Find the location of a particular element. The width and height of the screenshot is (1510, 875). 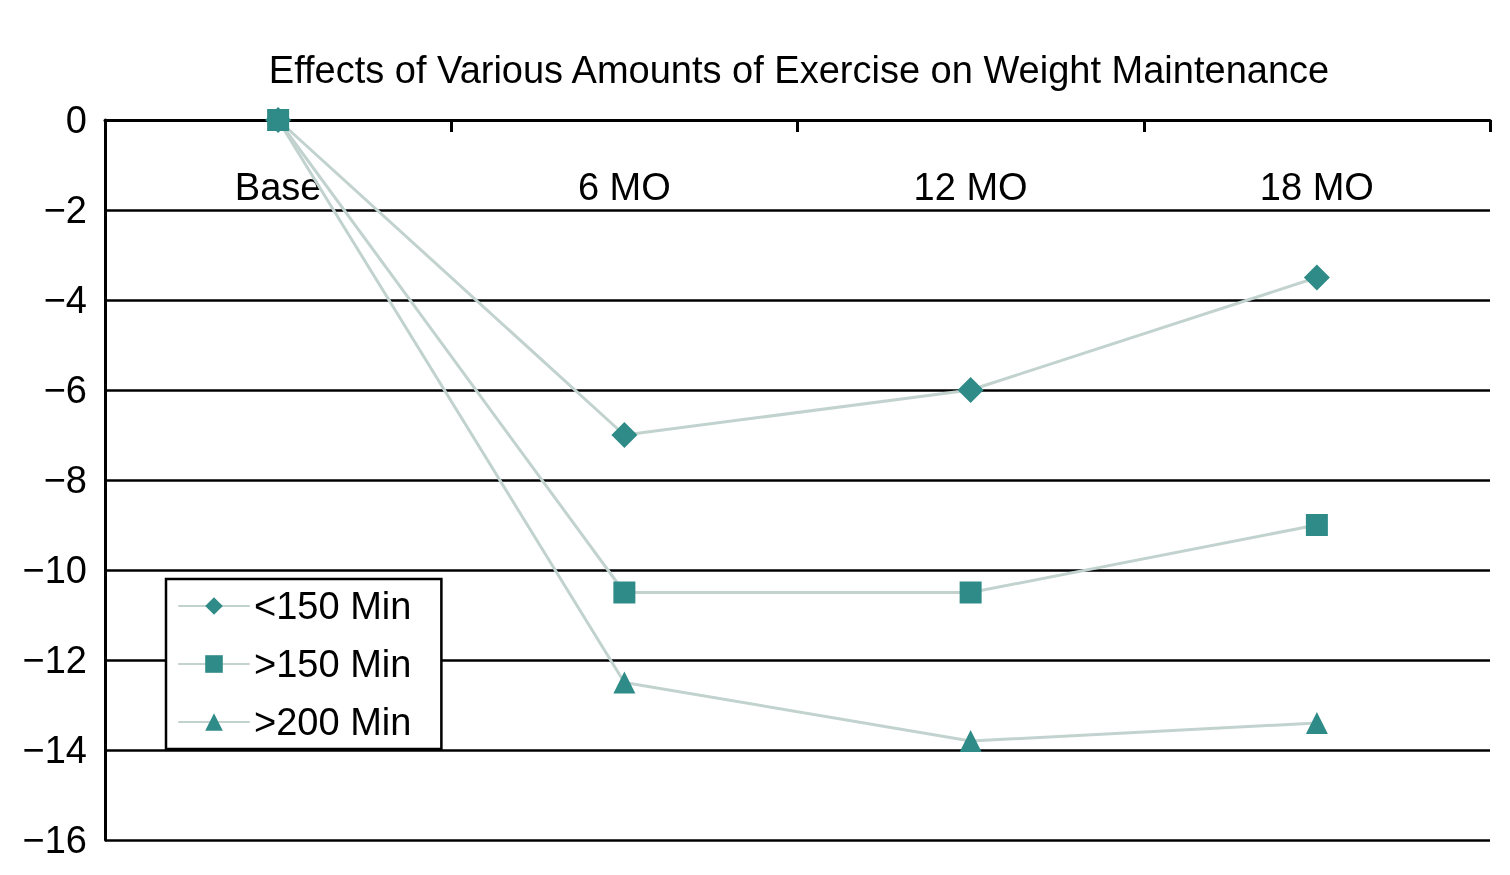

x-tick-label: 6 MO is located at coordinates (624, 187).